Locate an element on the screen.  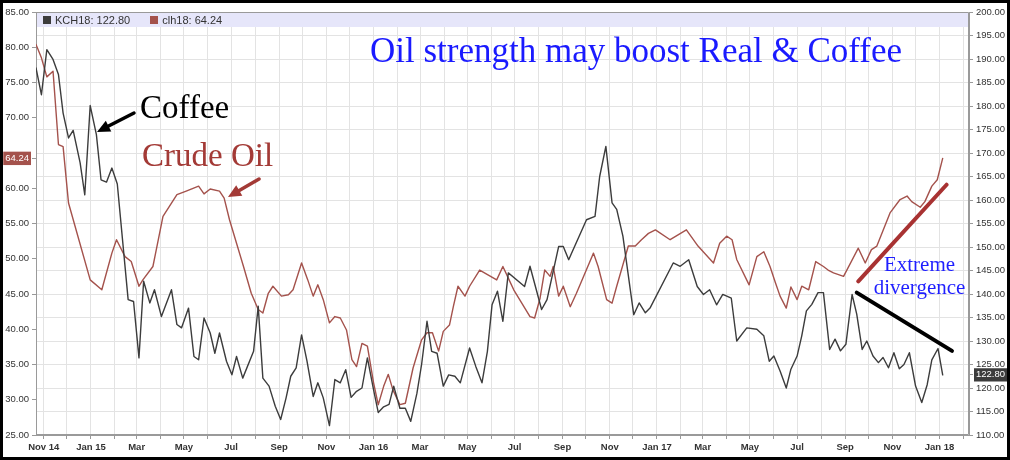
x-tick-label: Jan 16 is located at coordinates (373, 447).